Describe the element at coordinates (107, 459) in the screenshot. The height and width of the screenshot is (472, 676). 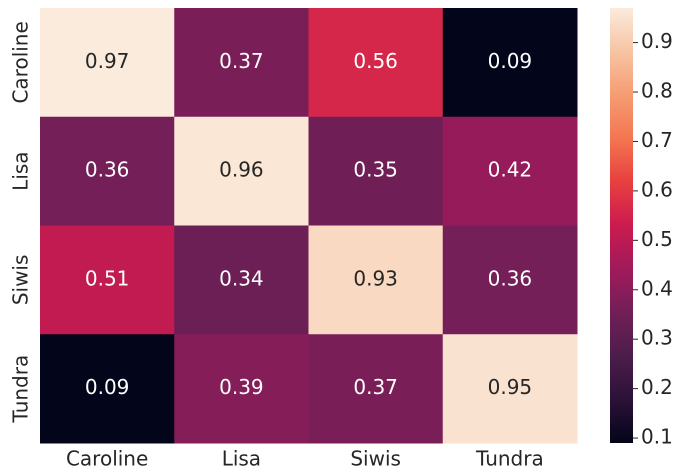
I see `x-tick-label: Caroline` at that location.